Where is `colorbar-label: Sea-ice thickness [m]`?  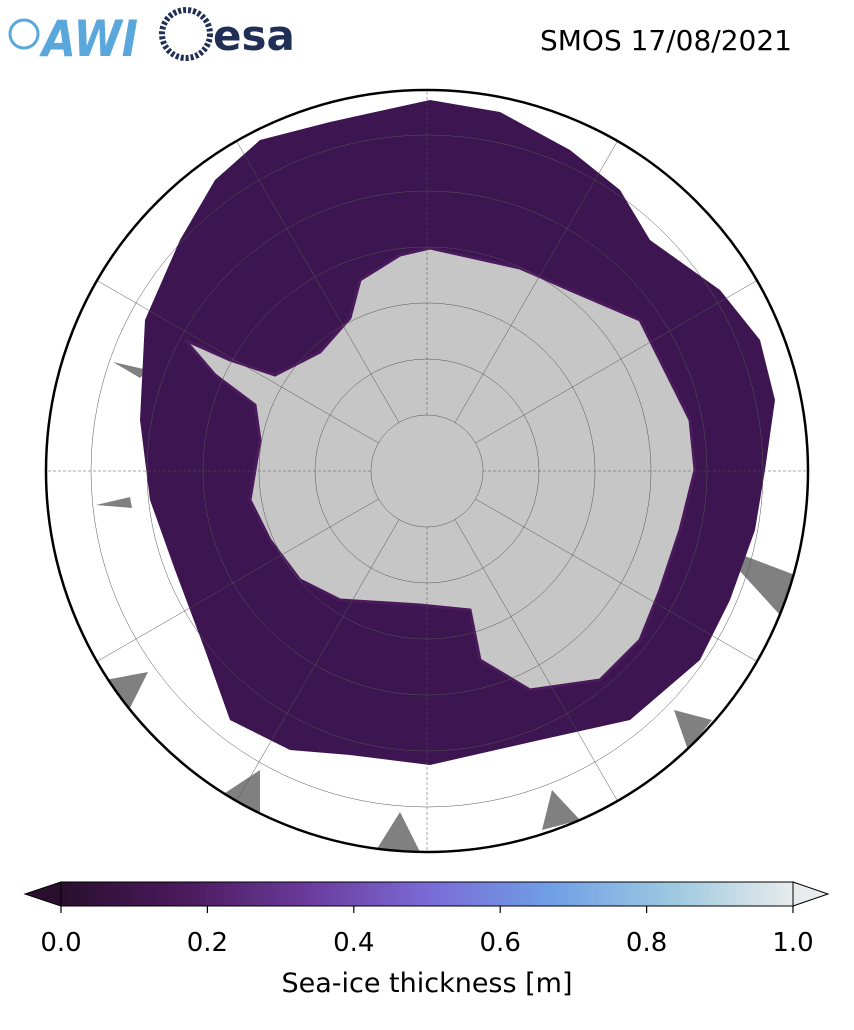 colorbar-label: Sea-ice thickness [m] is located at coordinates (426, 983).